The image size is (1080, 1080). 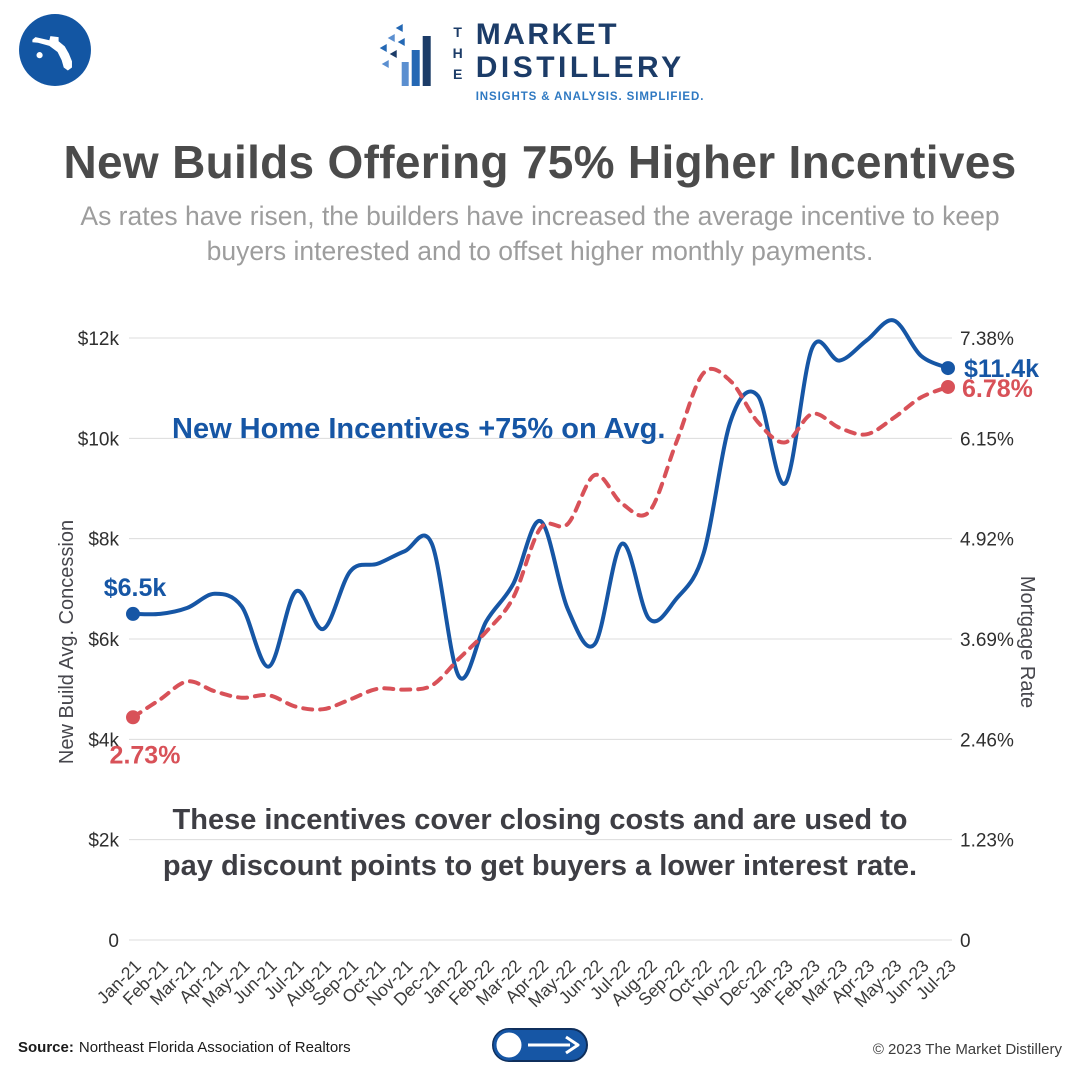 I want to click on mortgage-rate-start-label: 2.73%, so click(x=145, y=755).